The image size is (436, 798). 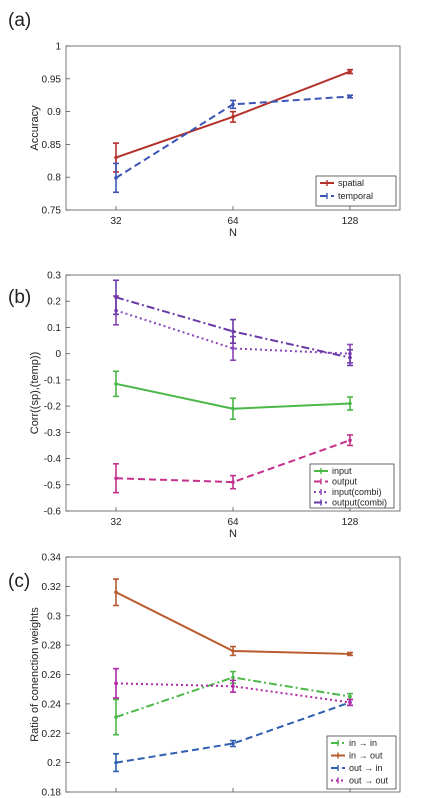 What do you see at coordinates (52, 675) in the screenshot?
I see `y-tick-label: 0.26` at bounding box center [52, 675].